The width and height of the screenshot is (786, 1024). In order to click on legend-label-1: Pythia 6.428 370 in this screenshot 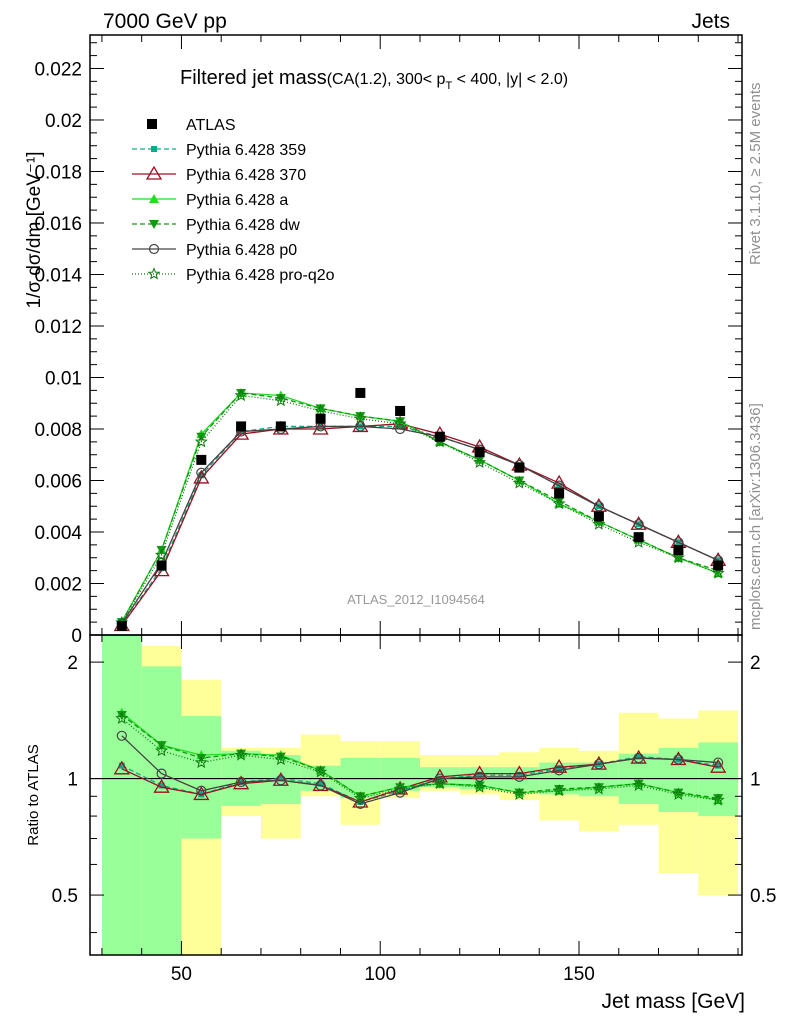, I will do `click(246, 175)`.